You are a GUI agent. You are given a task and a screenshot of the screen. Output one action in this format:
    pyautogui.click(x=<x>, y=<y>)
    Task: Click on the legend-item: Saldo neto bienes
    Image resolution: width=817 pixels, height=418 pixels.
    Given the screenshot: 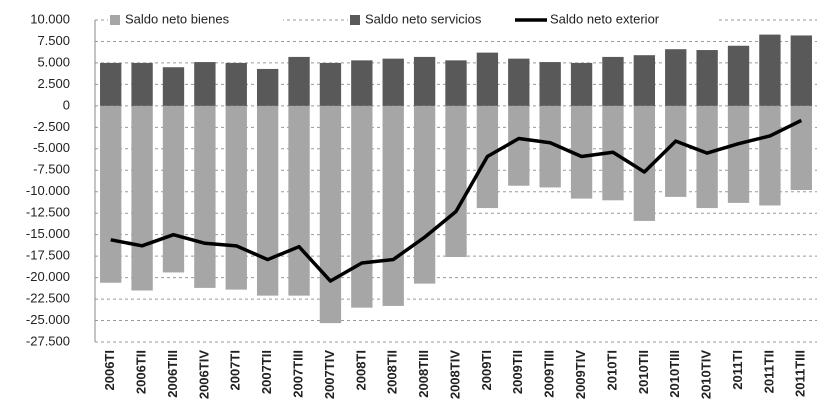 What is the action you would take?
    pyautogui.click(x=195, y=20)
    